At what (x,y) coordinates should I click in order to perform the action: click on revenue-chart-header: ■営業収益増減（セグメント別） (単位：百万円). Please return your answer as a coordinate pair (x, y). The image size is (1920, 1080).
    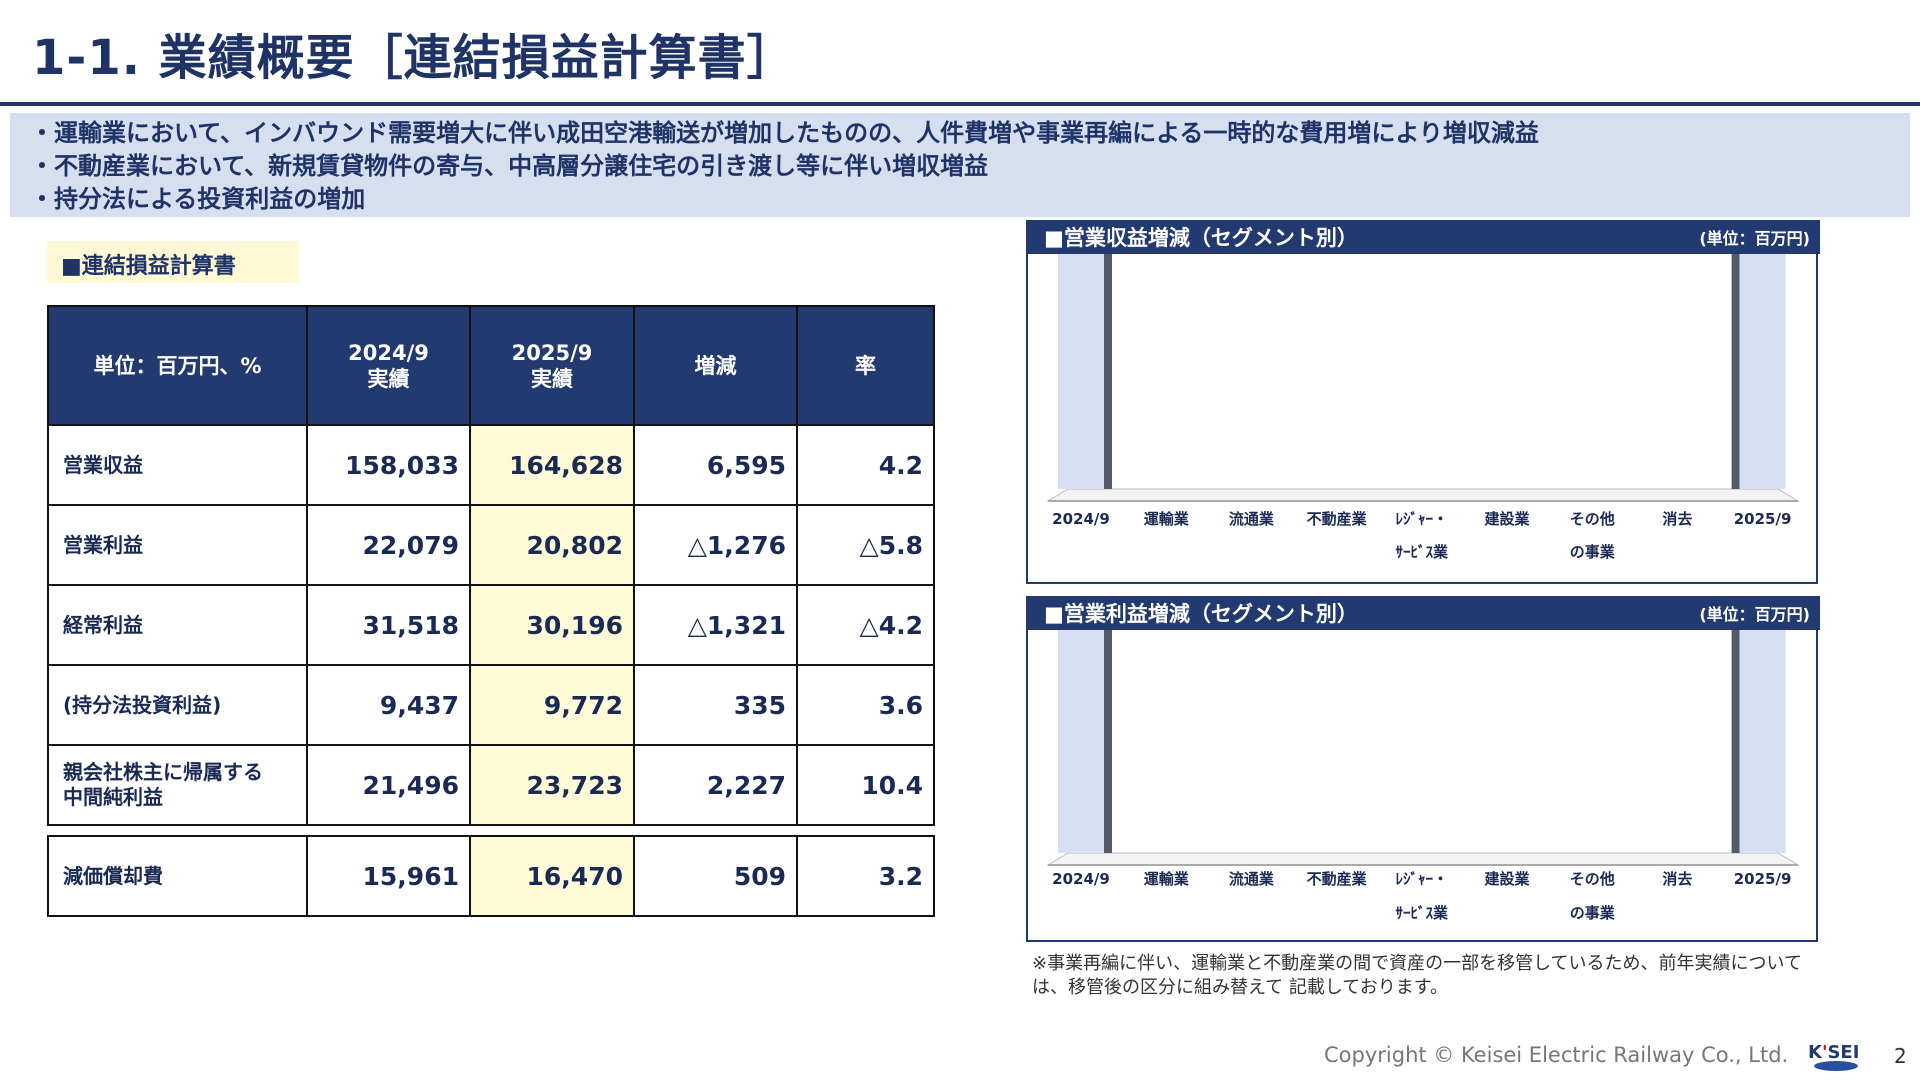
    Looking at the image, I should click on (1423, 237).